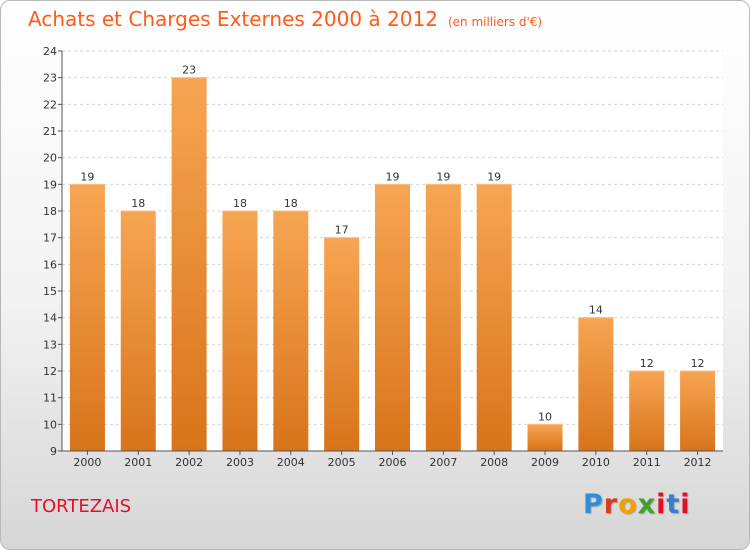  I want to click on x-tick-label: 2001, so click(138, 462).